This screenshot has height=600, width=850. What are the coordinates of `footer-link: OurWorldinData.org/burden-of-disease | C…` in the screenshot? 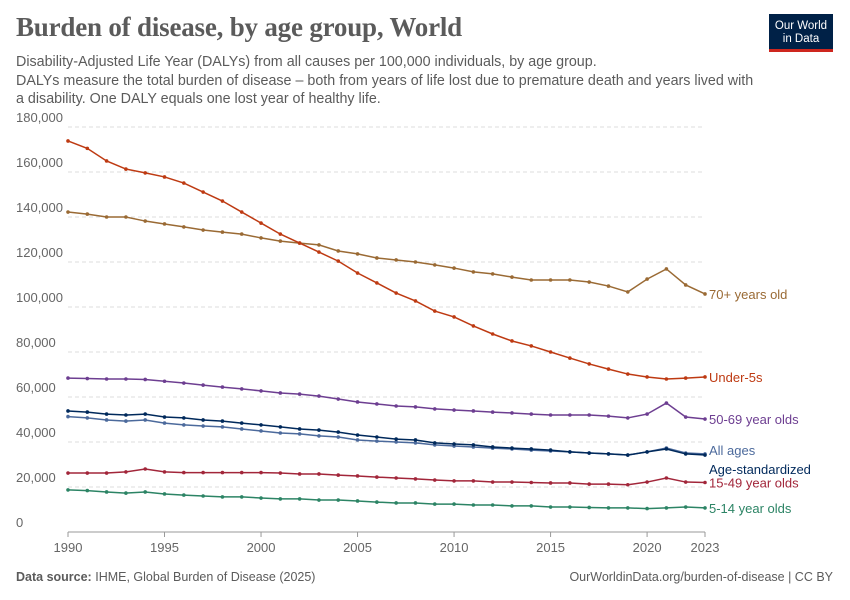 It's located at (701, 577).